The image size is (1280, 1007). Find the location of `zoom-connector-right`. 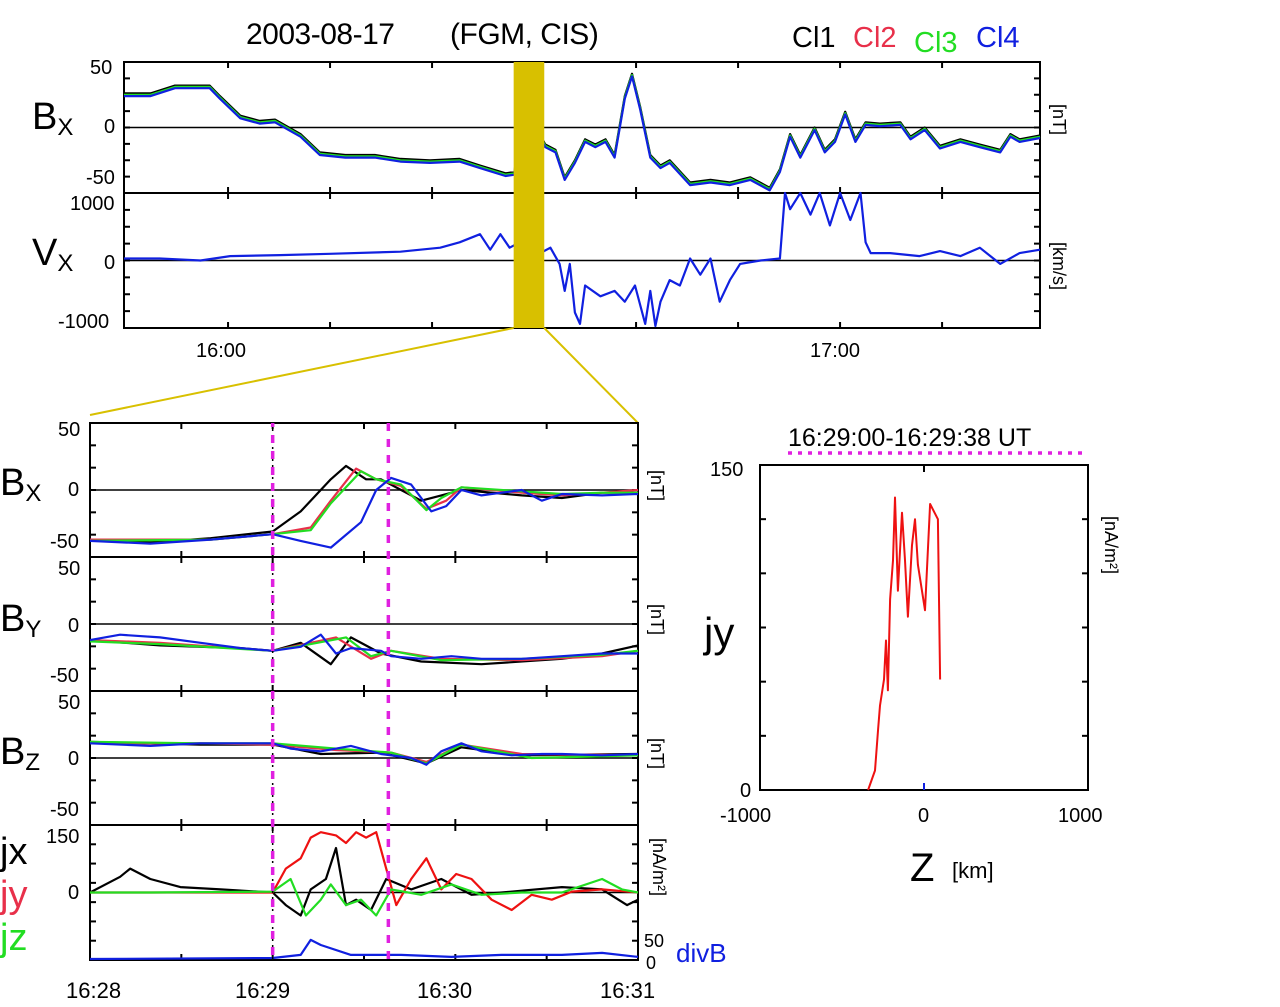

zoom-connector-right is located at coordinates (591, 375).